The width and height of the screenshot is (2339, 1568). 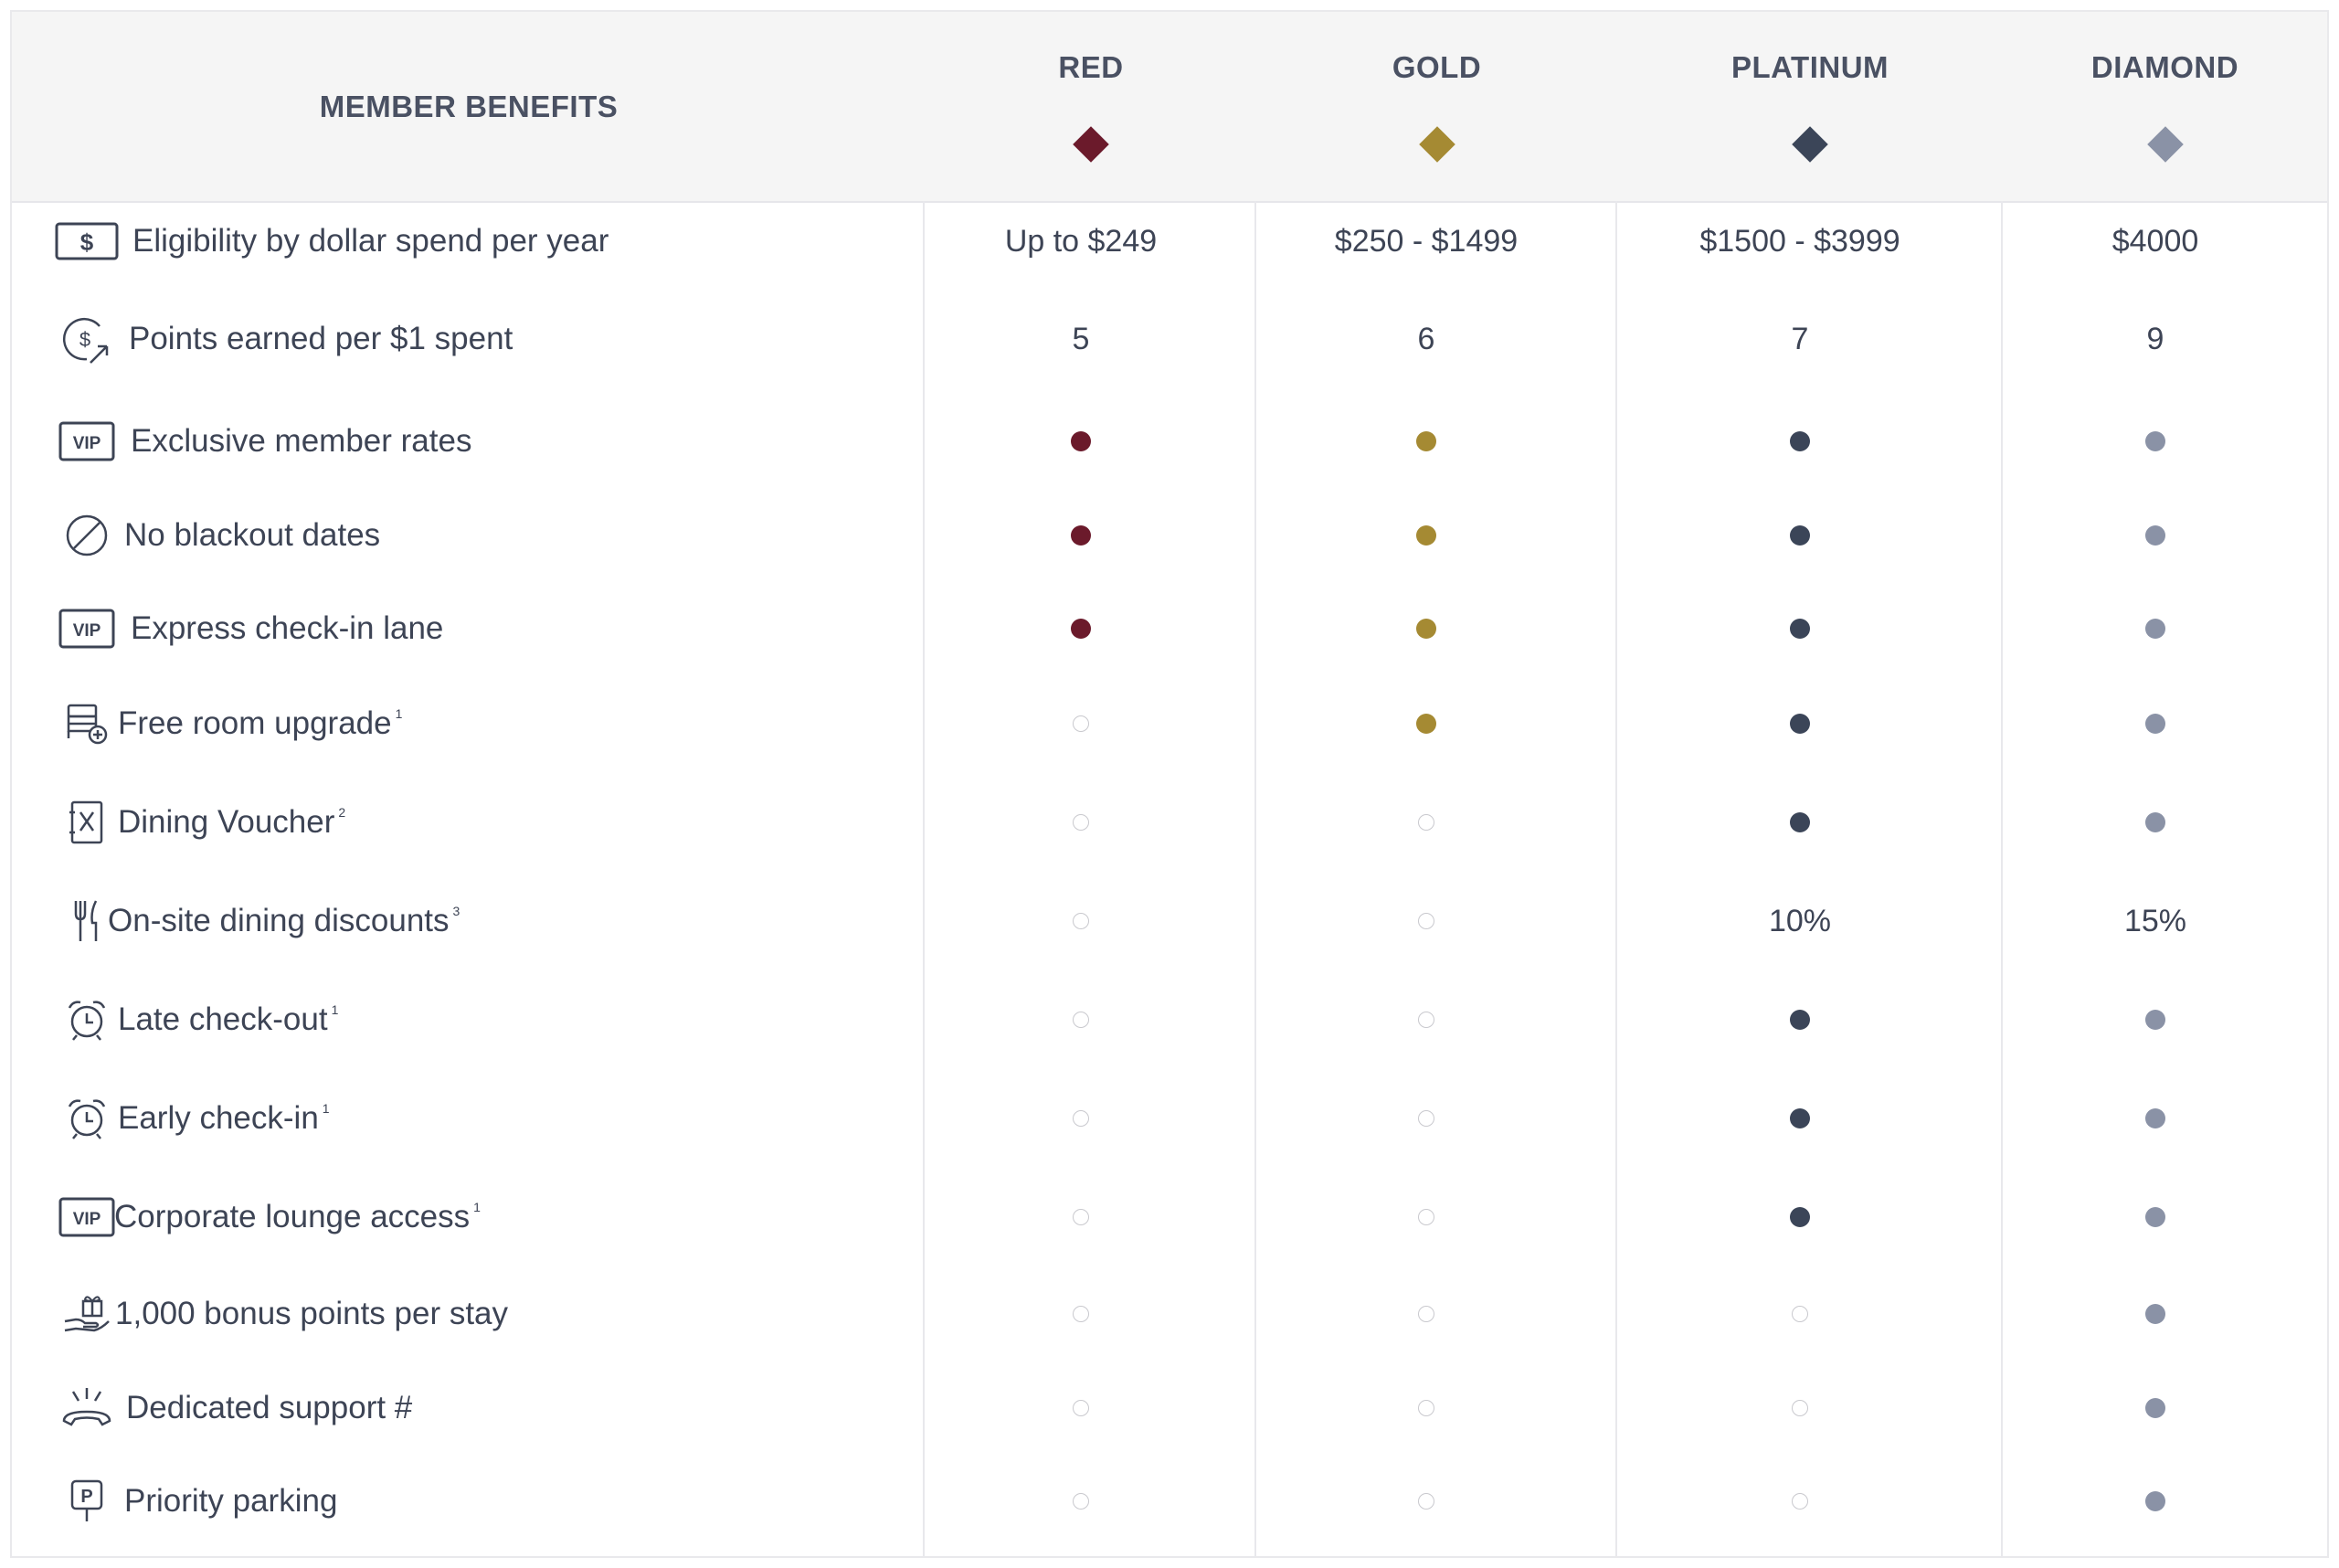 What do you see at coordinates (87, 535) in the screenshot?
I see `prohibited-icon` at bounding box center [87, 535].